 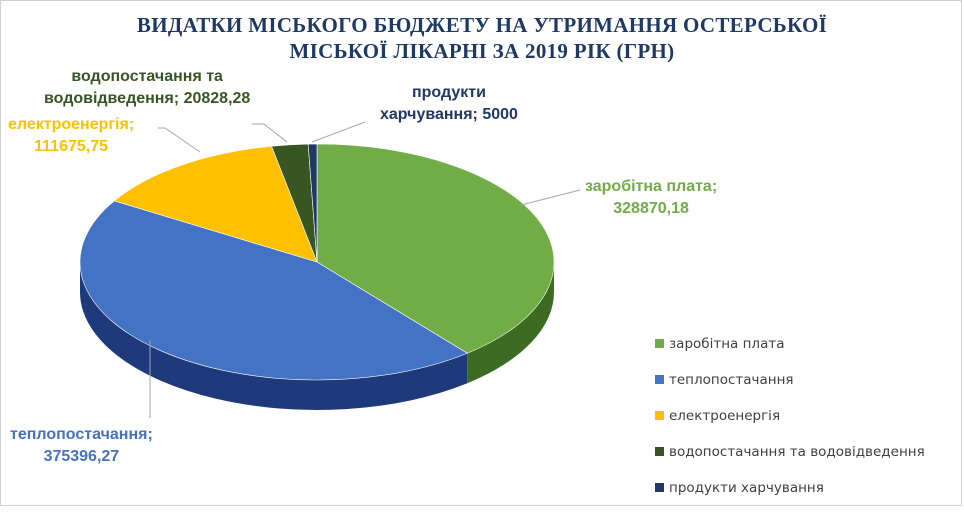 What do you see at coordinates (215, 204) in the screenshot?
I see `pie-slice-electricity` at bounding box center [215, 204].